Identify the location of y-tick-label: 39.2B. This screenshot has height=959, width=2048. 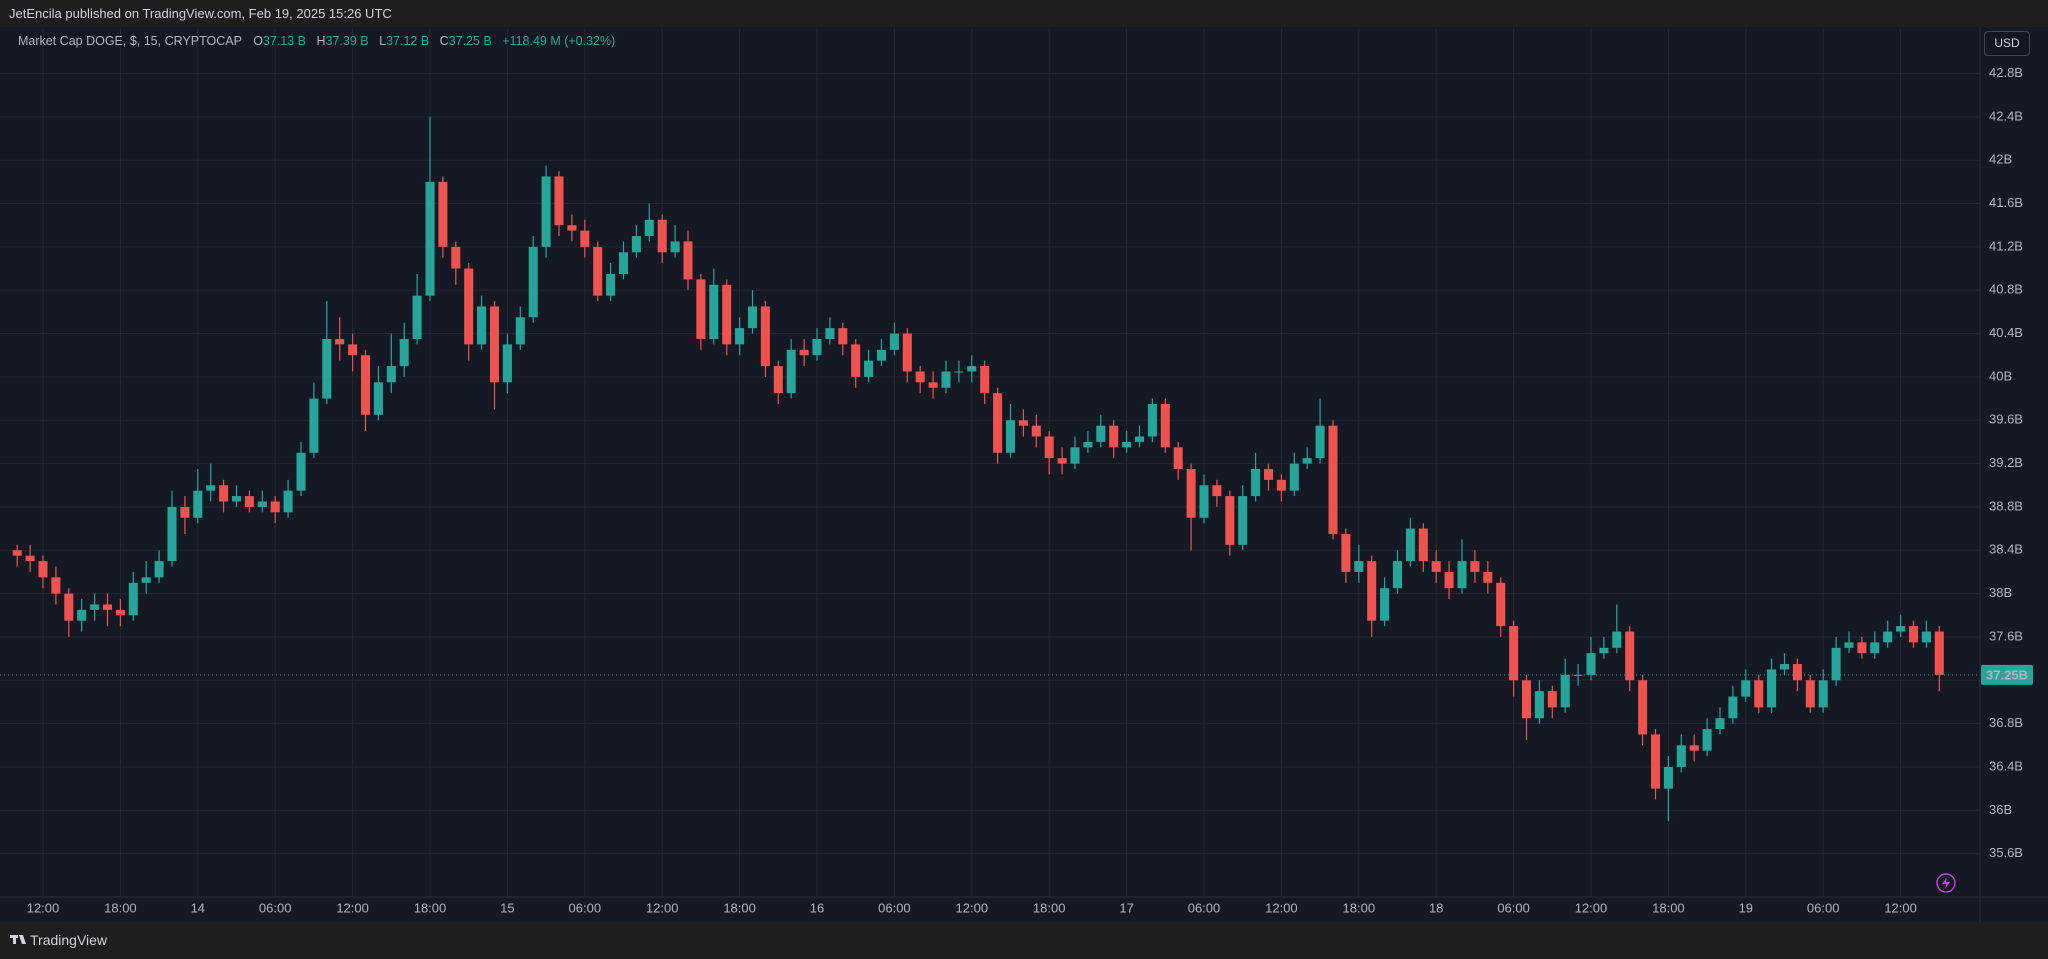
(2006, 462).